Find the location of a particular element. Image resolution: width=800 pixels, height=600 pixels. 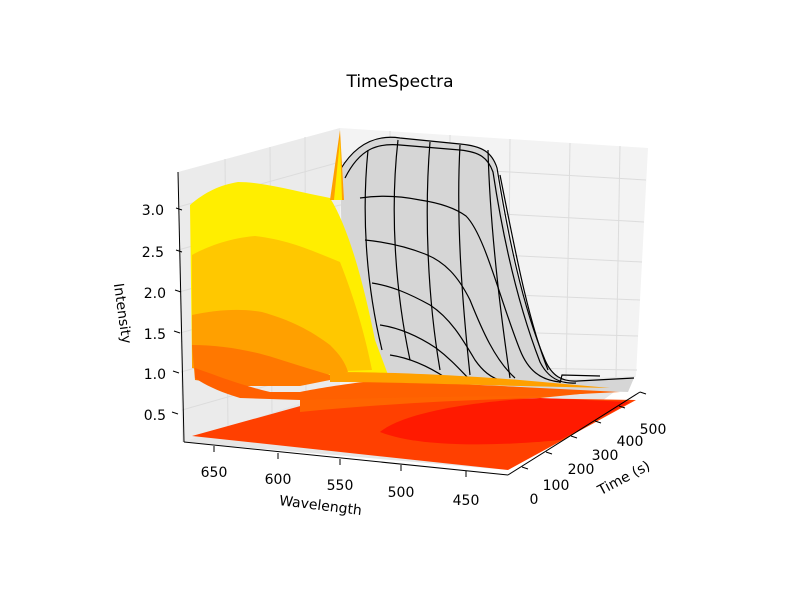

z-tick-label: 2.5 is located at coordinates (153, 253).